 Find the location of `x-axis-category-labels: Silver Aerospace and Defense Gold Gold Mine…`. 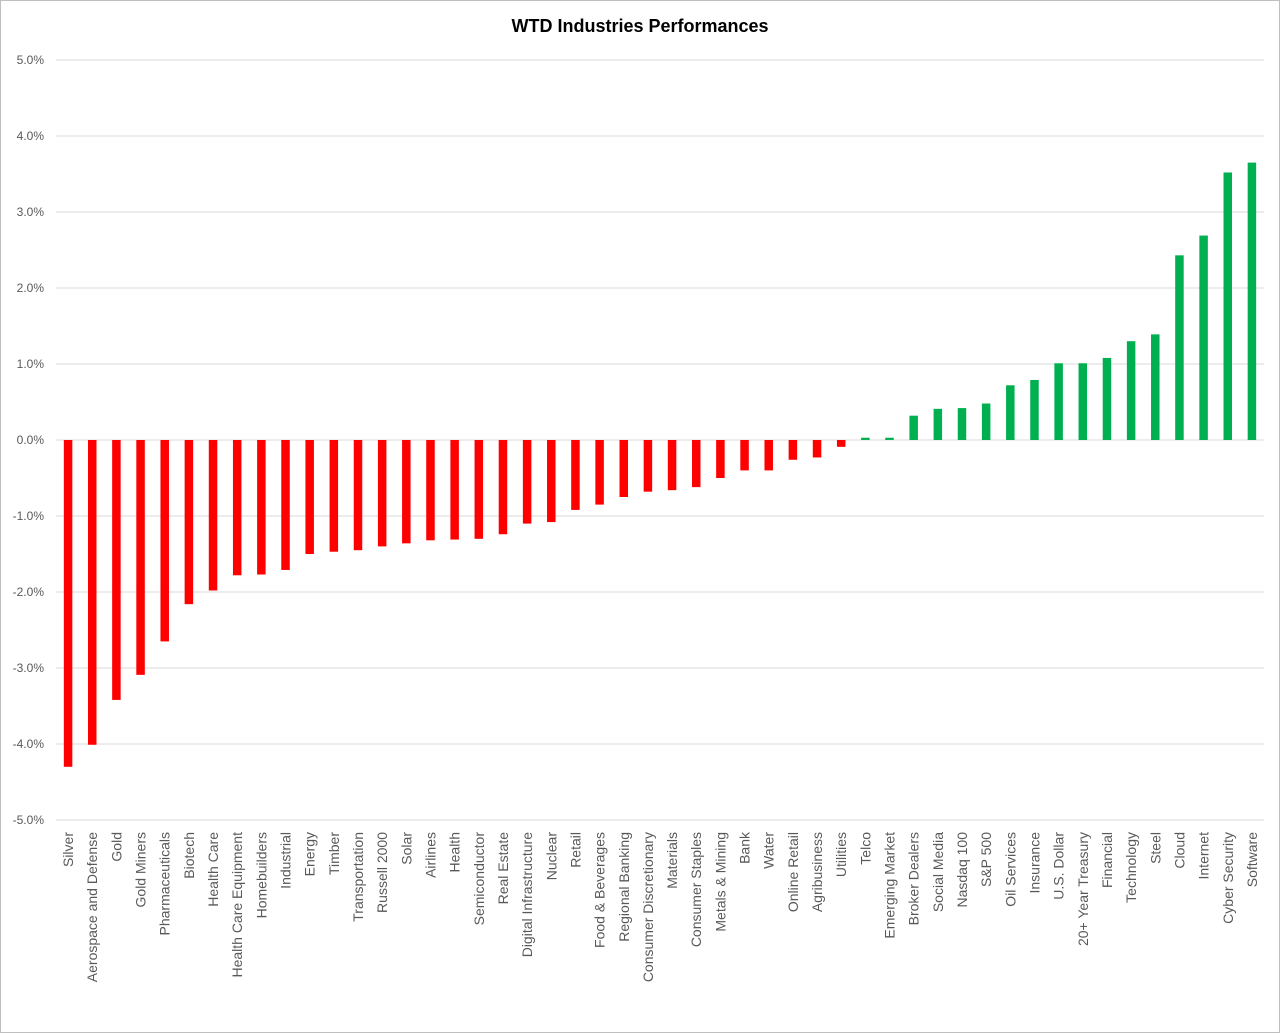

x-axis-category-labels: Silver Aerospace and Defense Gold Gold Mine… is located at coordinates (660, 906).